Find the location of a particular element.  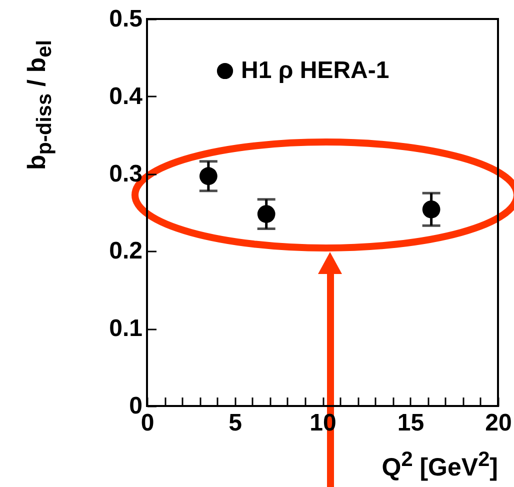

legend-label: H1 ρ HERA-1 is located at coordinates (315, 70).